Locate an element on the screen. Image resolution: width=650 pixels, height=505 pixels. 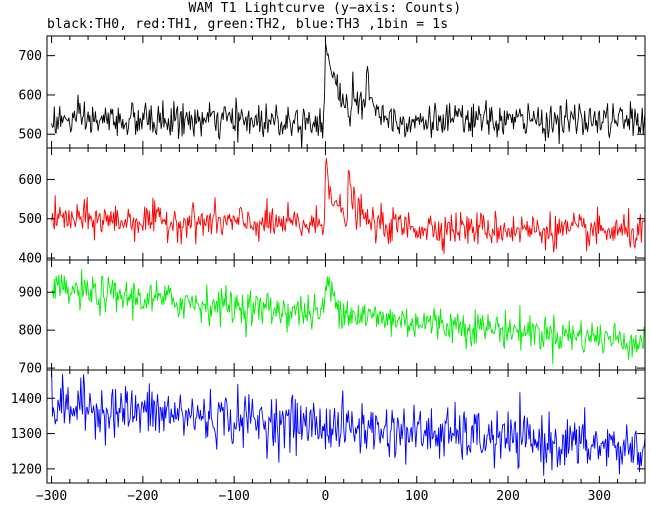
y-tick-label: 1400 is located at coordinates (26, 399).